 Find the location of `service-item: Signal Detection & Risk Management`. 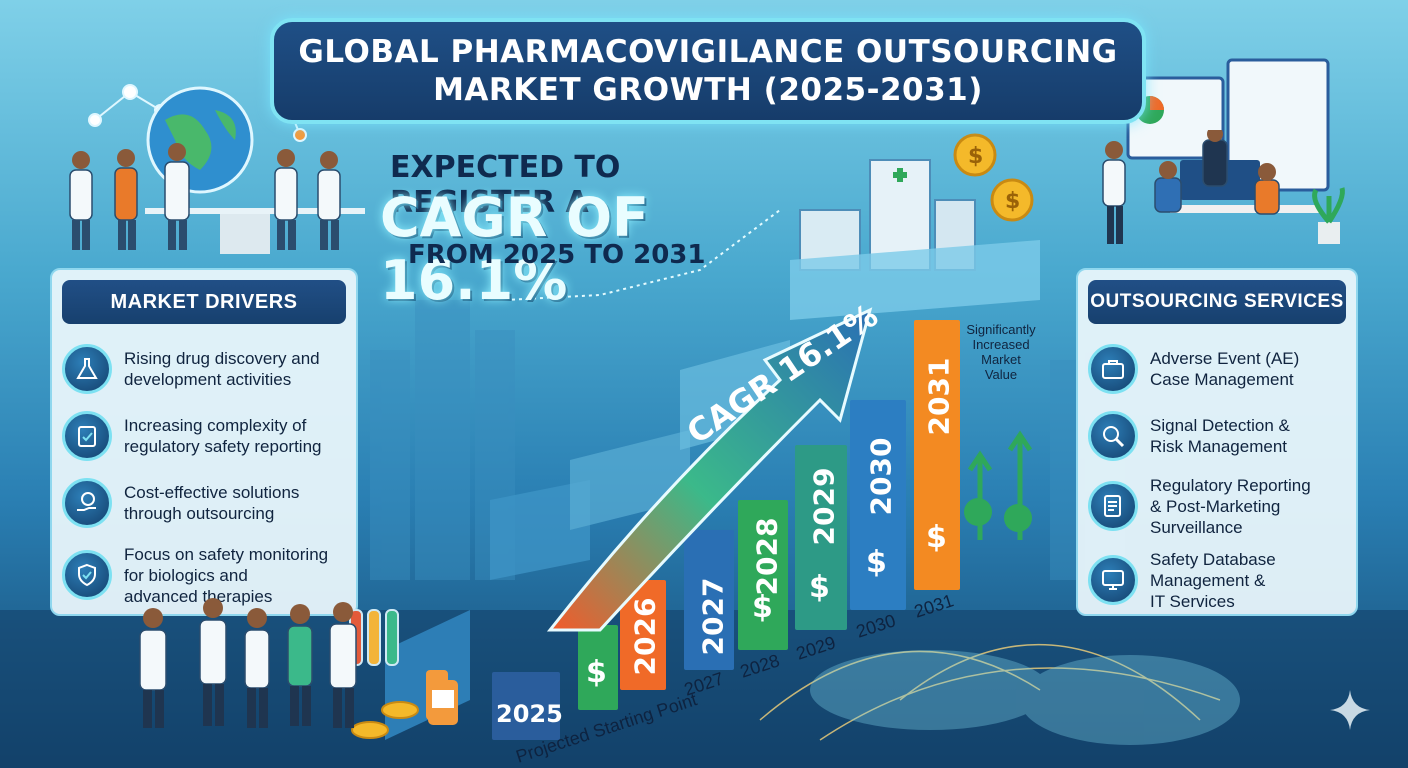

service-item: Signal Detection & Risk Management is located at coordinates (1218, 436).